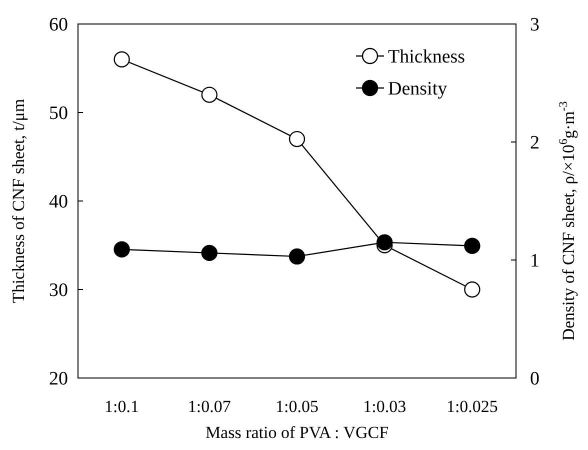  What do you see at coordinates (58, 25) in the screenshot?
I see `y-tick-label: 60` at bounding box center [58, 25].